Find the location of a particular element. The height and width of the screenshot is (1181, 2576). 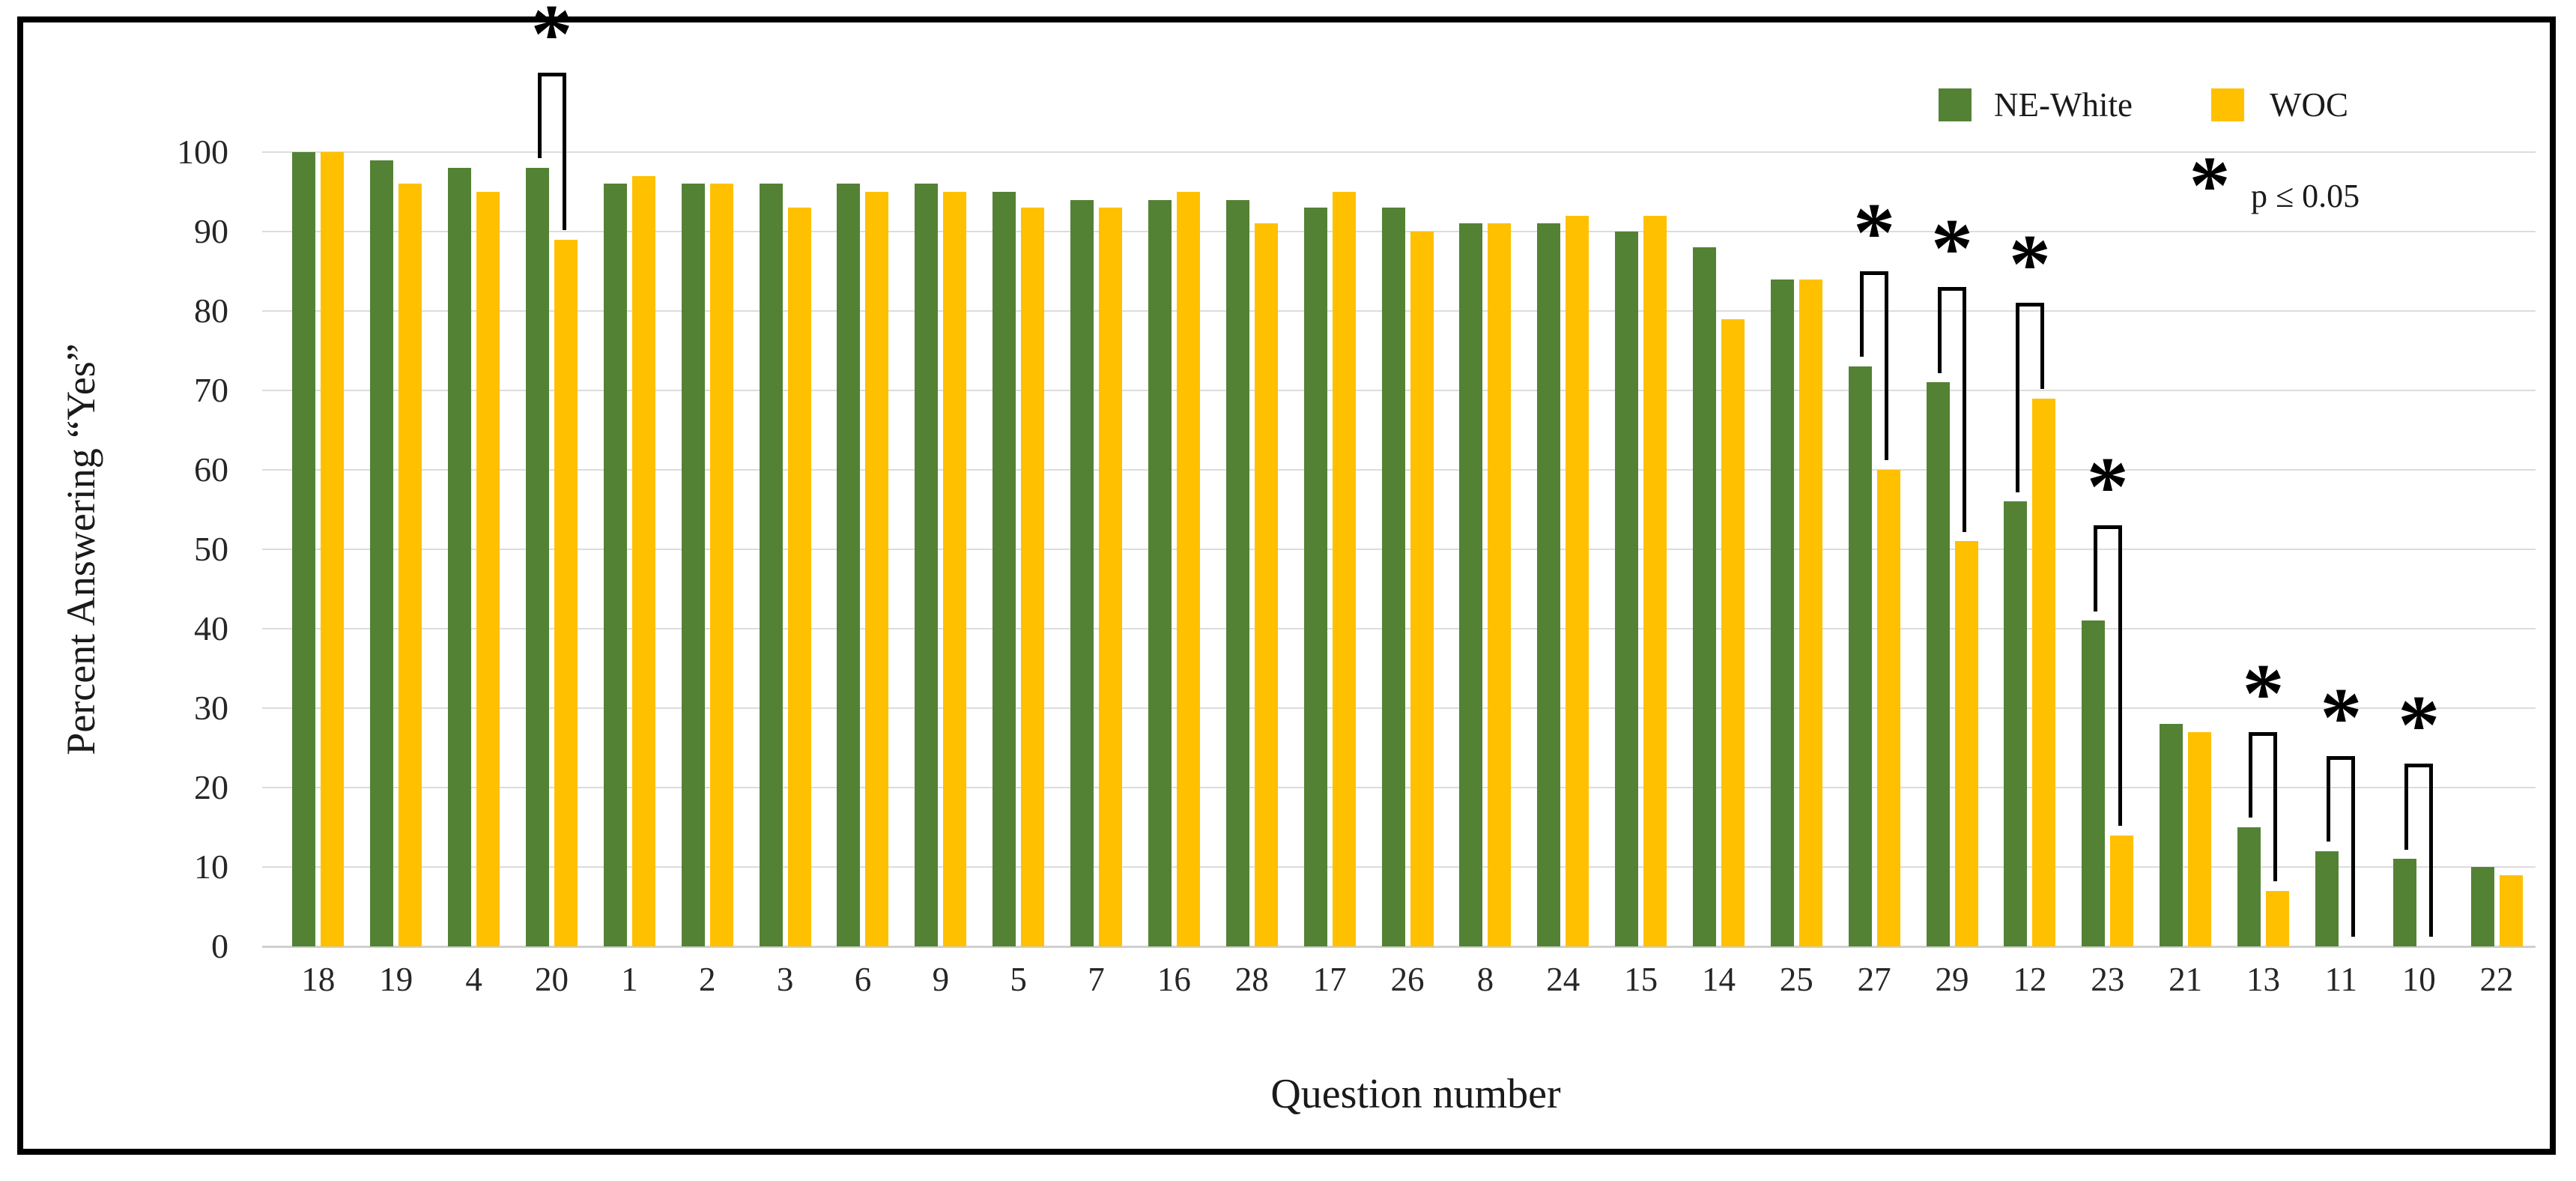

x-tick-label: 7 is located at coordinates (1096, 980).